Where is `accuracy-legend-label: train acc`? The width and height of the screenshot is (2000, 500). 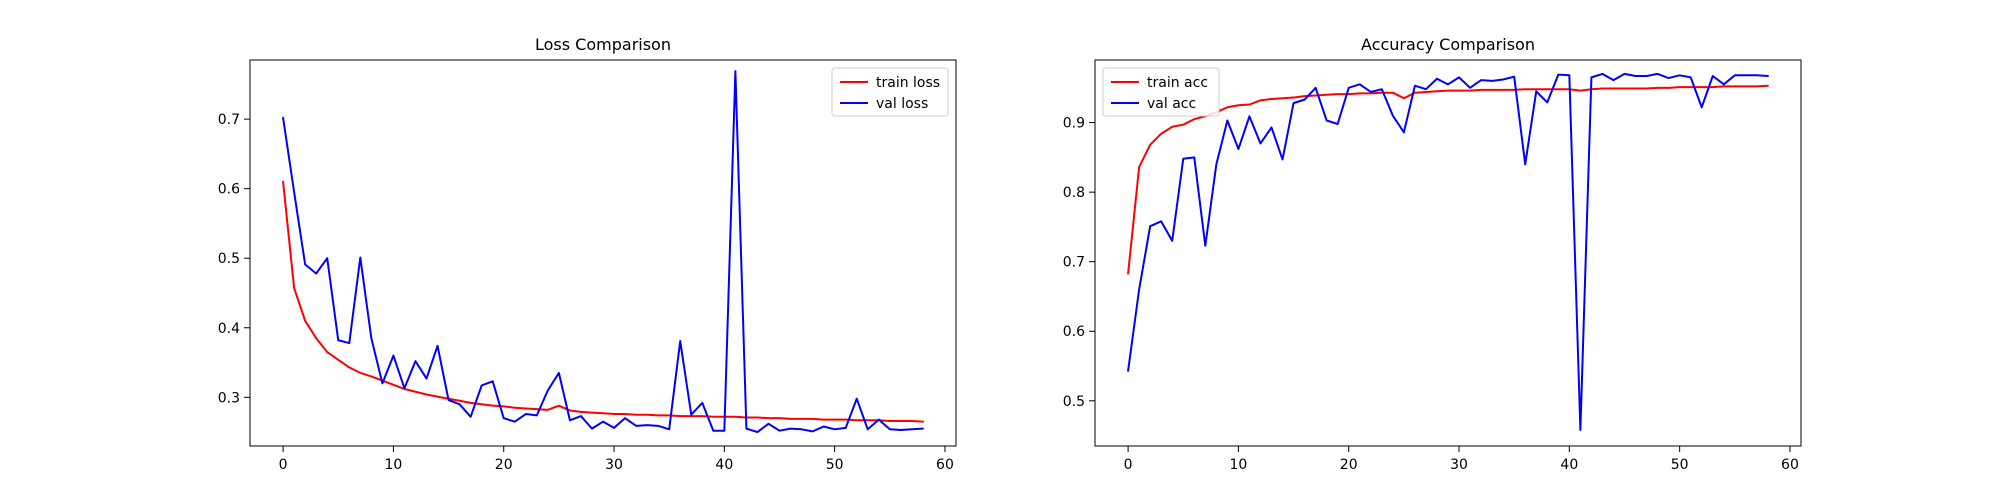
accuracy-legend-label: train acc is located at coordinates (1177, 83).